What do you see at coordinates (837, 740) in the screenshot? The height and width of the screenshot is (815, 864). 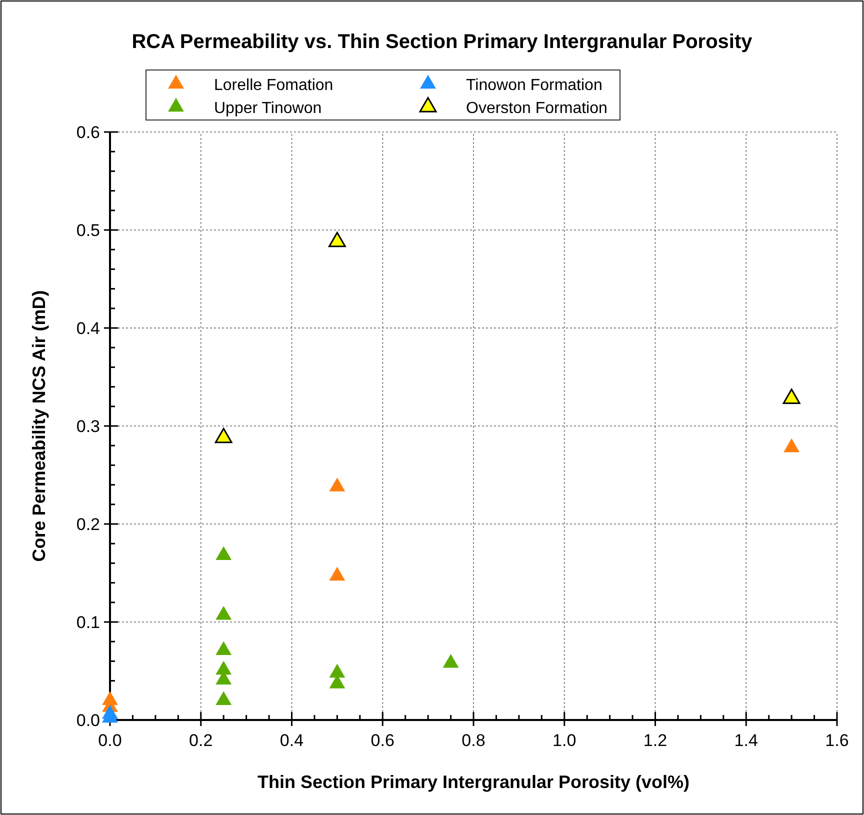 I see `x-tick-label: 1.6` at bounding box center [837, 740].